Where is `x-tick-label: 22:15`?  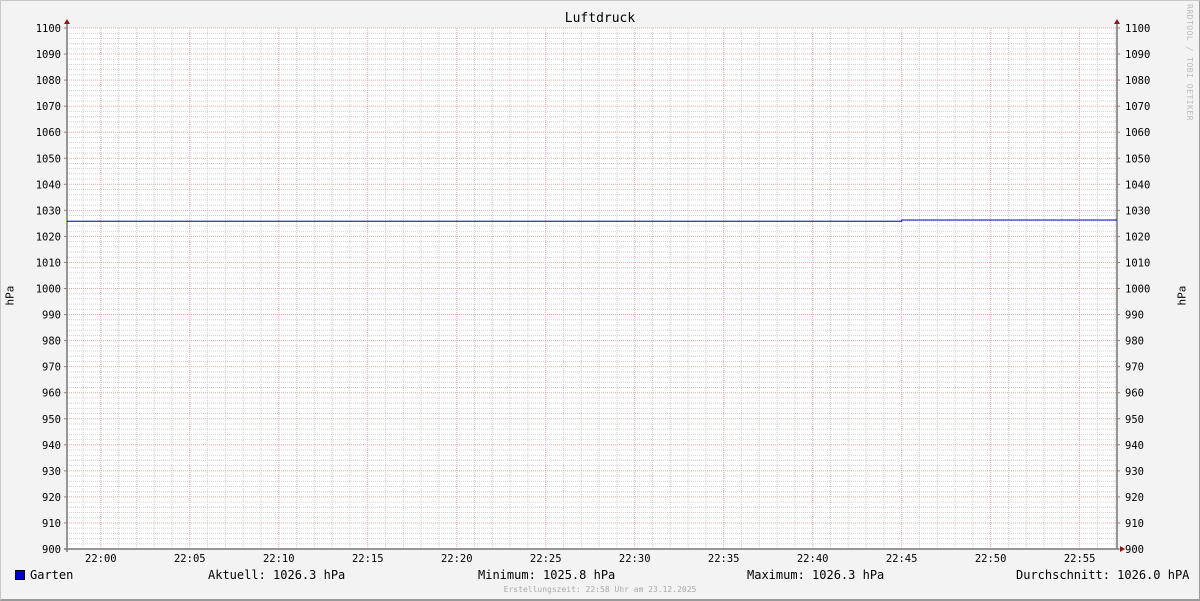
x-tick-label: 22:15 is located at coordinates (368, 559).